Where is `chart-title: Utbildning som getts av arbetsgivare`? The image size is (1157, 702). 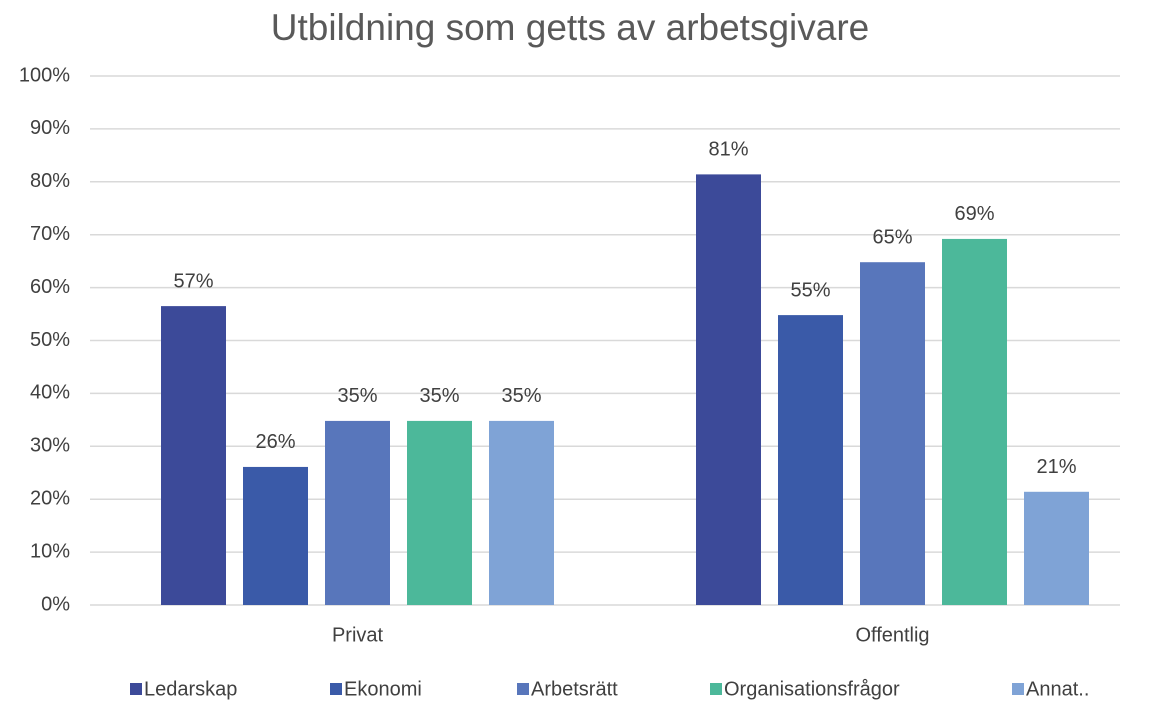 chart-title: Utbildning som getts av arbetsgivare is located at coordinates (570, 27).